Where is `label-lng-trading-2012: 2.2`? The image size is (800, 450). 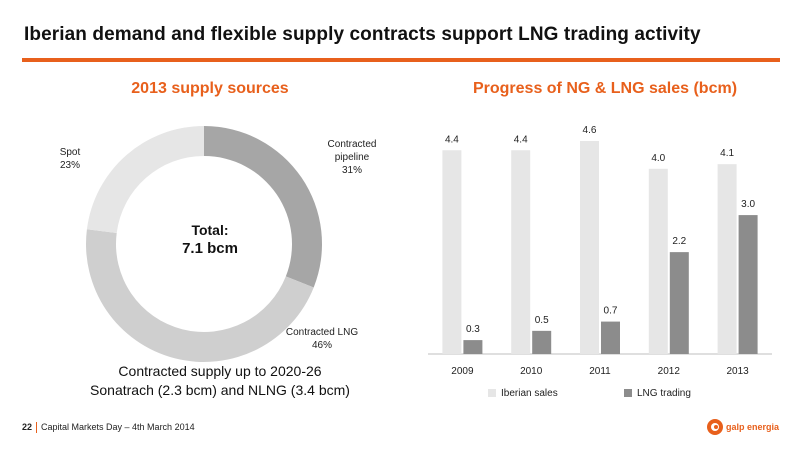 label-lng-trading-2012: 2.2 is located at coordinates (679, 241).